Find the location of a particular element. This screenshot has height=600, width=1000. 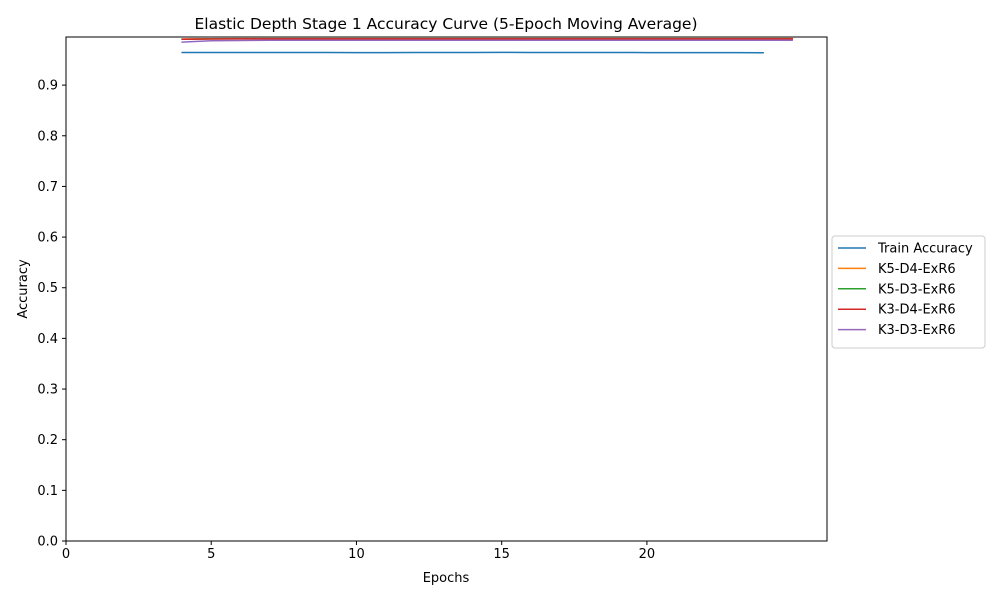

y-axis-label: Accuracy is located at coordinates (23, 289).